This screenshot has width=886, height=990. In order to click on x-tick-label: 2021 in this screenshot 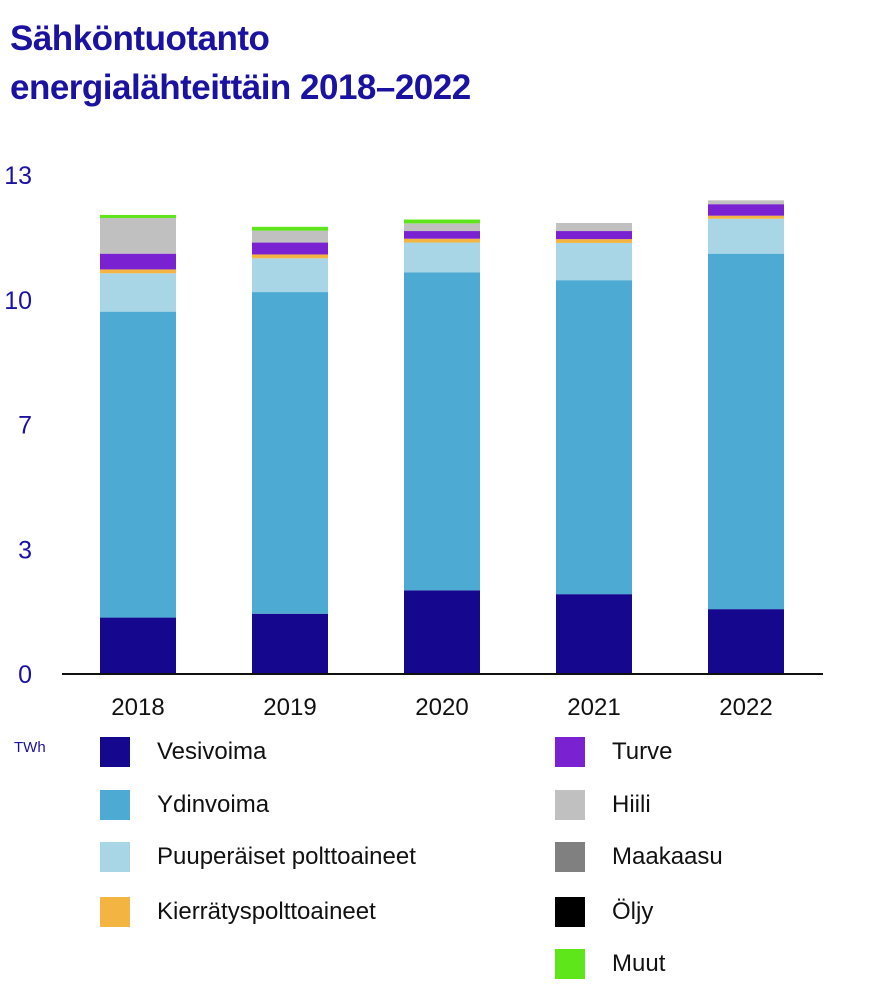, I will do `click(593, 707)`.